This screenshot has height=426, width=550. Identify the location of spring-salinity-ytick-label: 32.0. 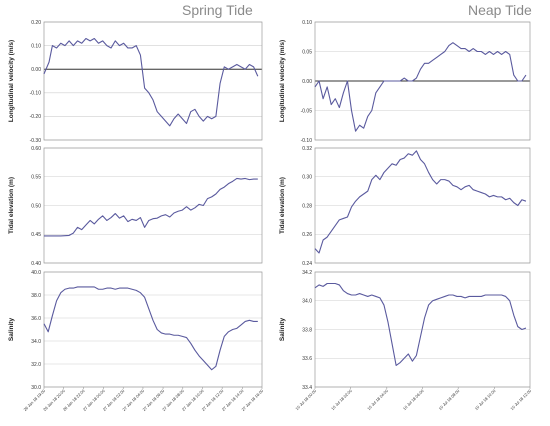
(36, 365).